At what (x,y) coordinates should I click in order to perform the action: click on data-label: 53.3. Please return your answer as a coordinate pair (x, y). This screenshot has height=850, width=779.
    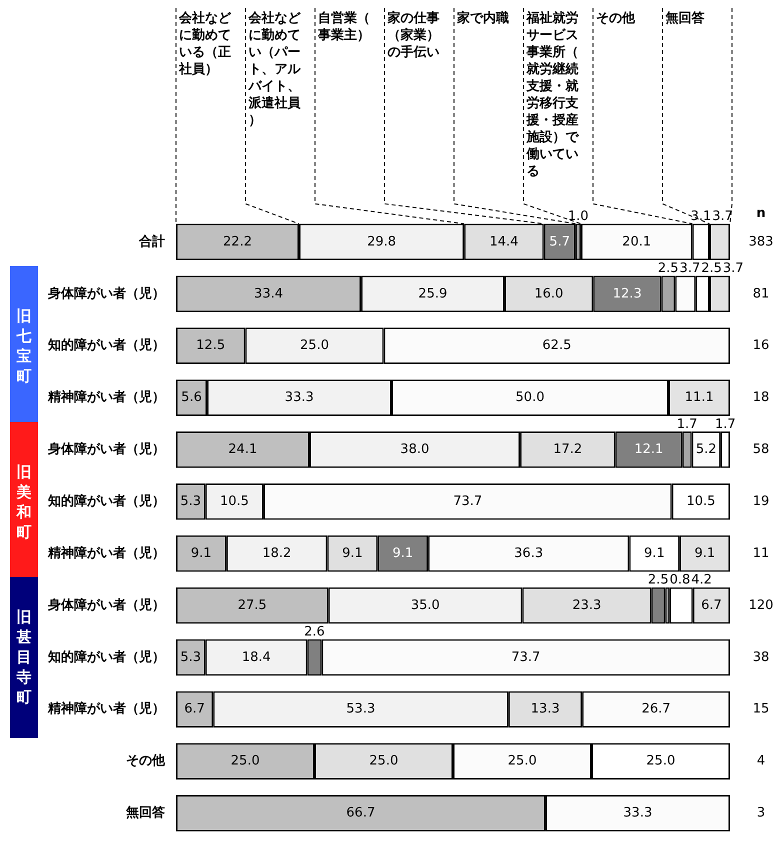
    Looking at the image, I should click on (361, 709).